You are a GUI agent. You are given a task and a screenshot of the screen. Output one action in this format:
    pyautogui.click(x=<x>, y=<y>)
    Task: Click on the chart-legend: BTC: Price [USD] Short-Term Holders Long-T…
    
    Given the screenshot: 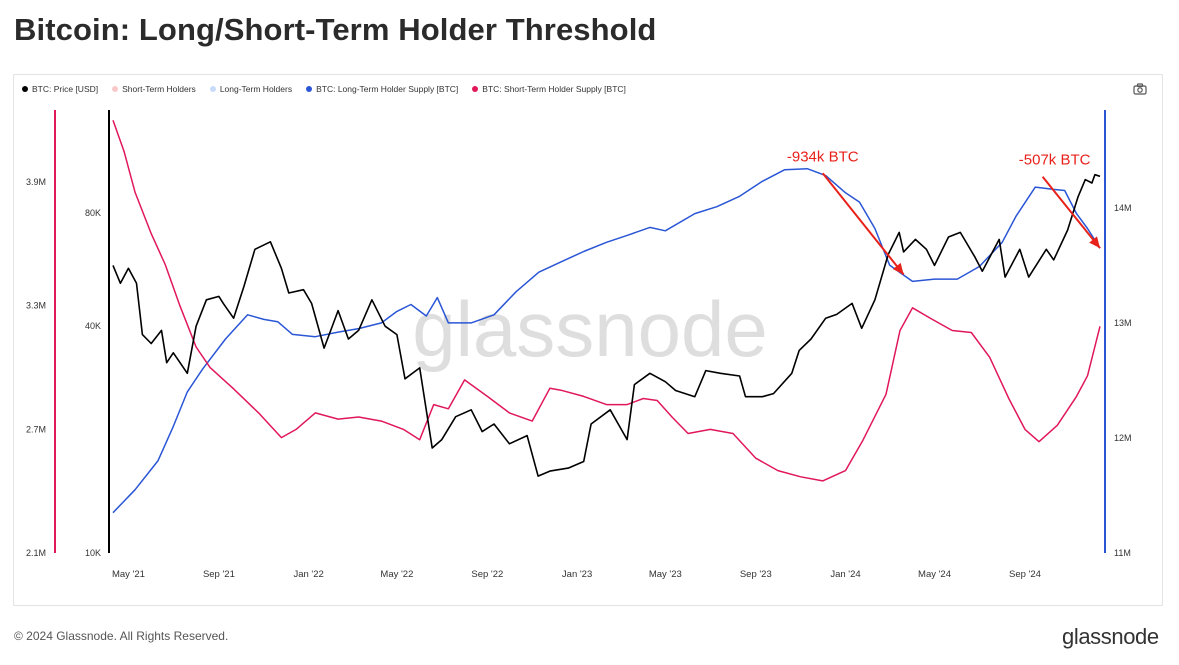 What is the action you would take?
    pyautogui.click(x=331, y=89)
    